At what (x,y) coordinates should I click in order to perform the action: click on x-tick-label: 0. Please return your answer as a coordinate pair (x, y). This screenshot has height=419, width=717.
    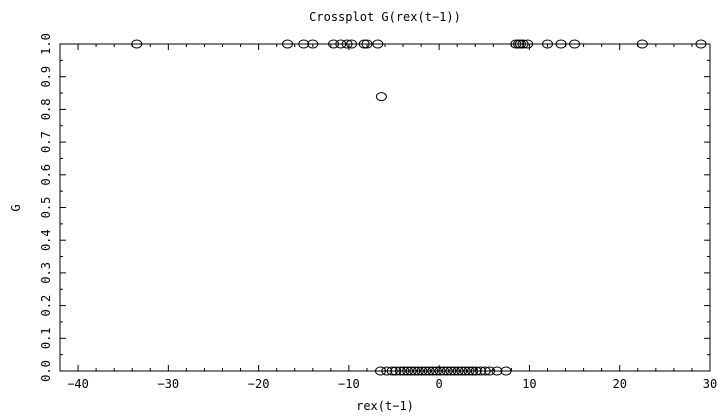
    Looking at the image, I should click on (439, 384).